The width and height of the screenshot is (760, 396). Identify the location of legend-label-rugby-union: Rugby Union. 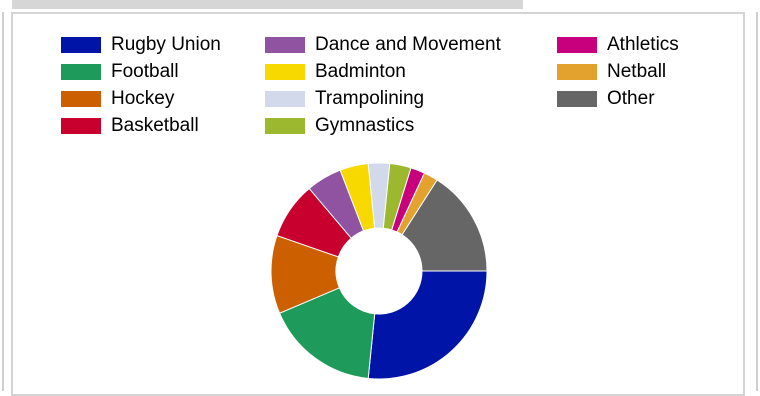
(166, 44).